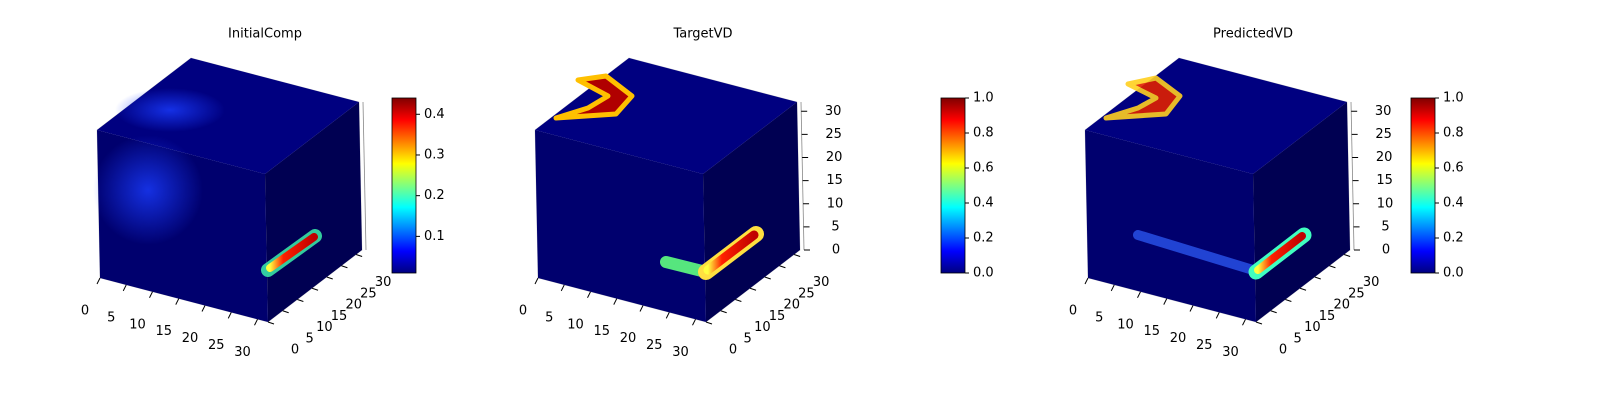 The width and height of the screenshot is (1600, 400). What do you see at coordinates (620, 226) in the screenshot?
I see `cube-front` at bounding box center [620, 226].